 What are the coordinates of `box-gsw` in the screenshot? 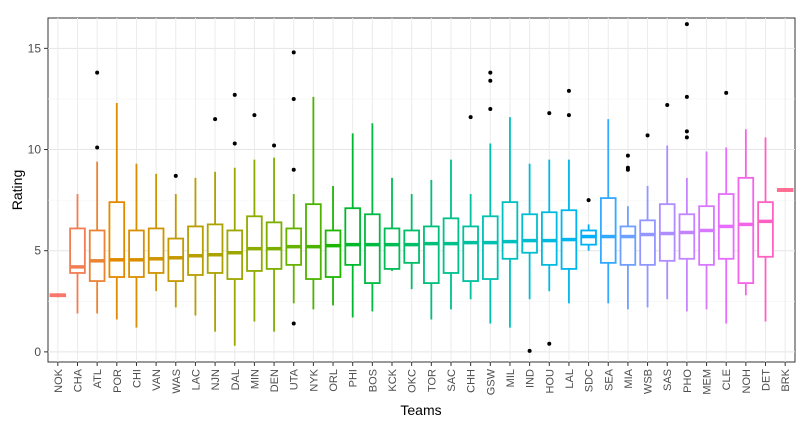 It's located at (490, 197).